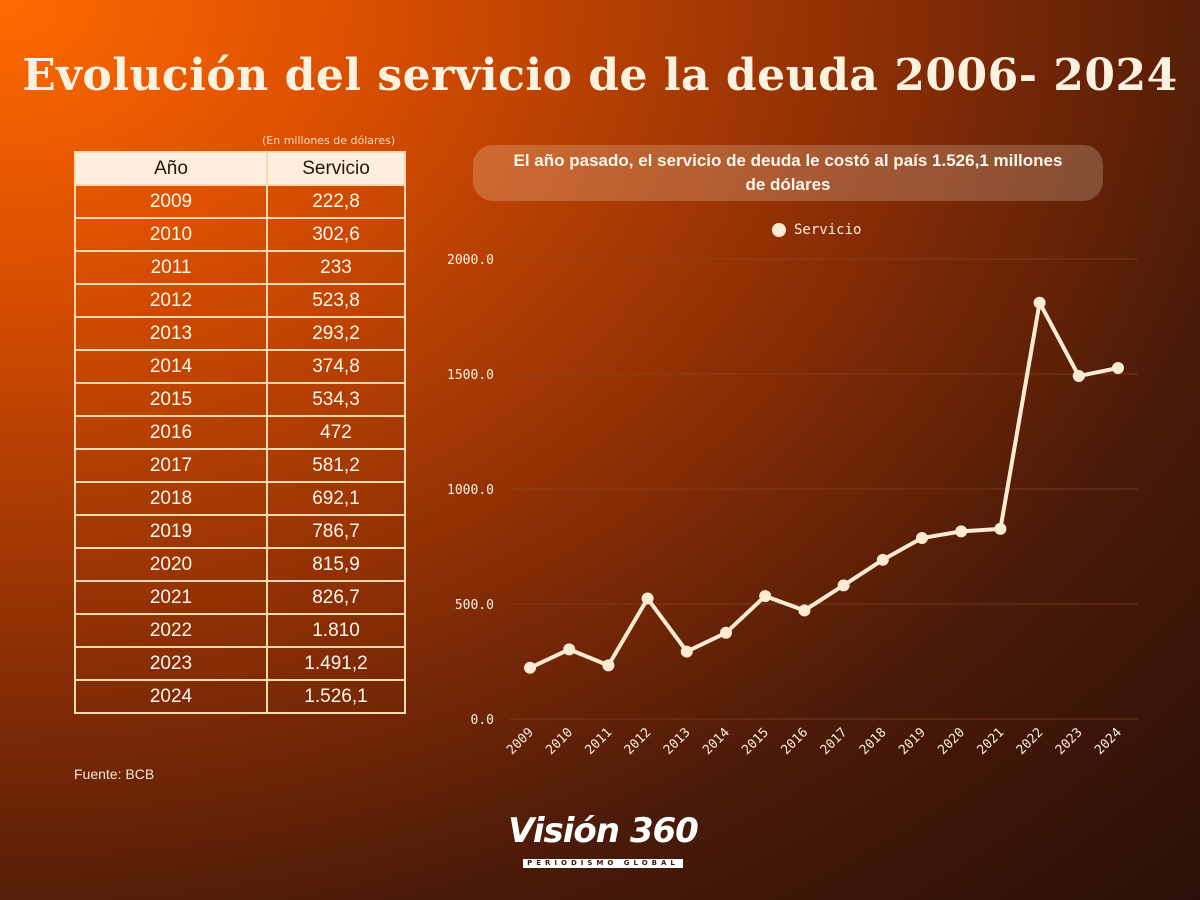  What do you see at coordinates (482, 720) in the screenshot?
I see `y-tick-label: 0.0` at bounding box center [482, 720].